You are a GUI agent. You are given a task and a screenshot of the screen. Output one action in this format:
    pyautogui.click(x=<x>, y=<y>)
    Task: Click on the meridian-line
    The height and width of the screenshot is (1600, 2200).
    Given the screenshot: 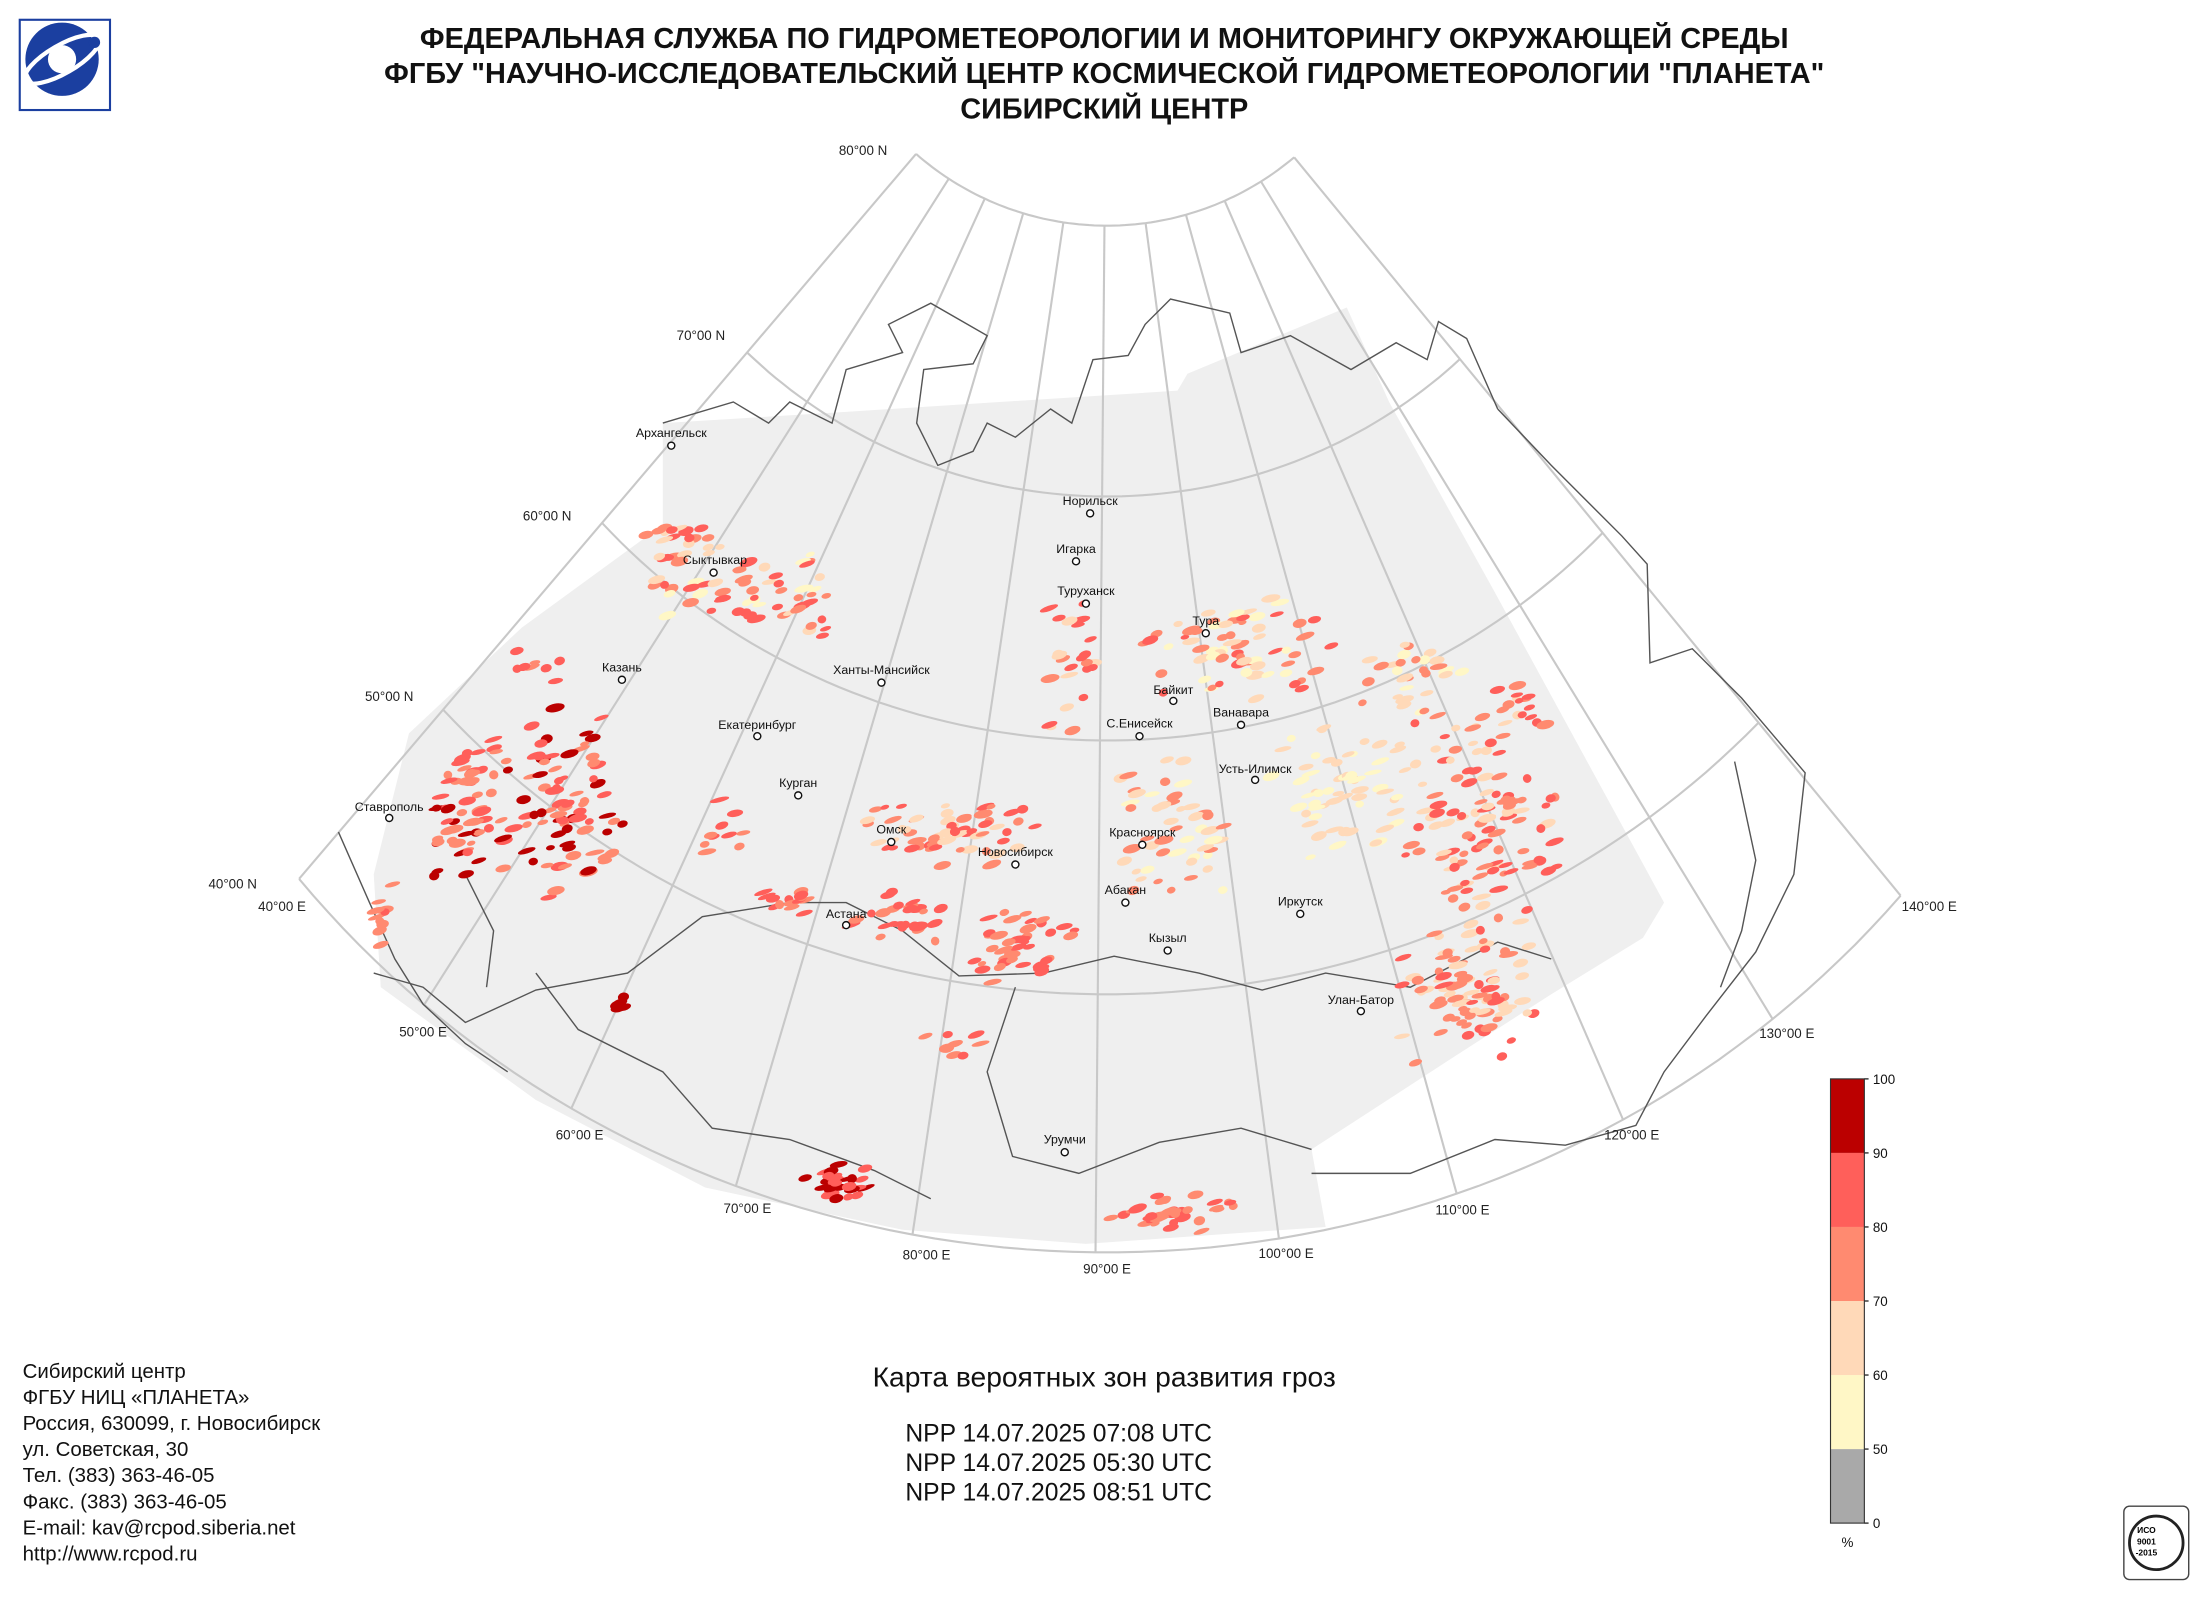 What is the action you would take?
    pyautogui.click(x=1212, y=730)
    